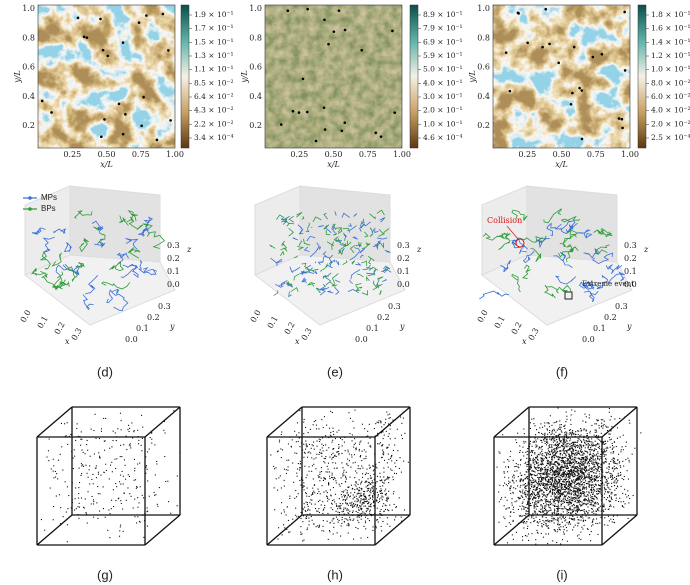 The height and width of the screenshot is (585, 690). I want to click on colorbar-tick-label: 6.9 × 10⁻¹, so click(443, 41).